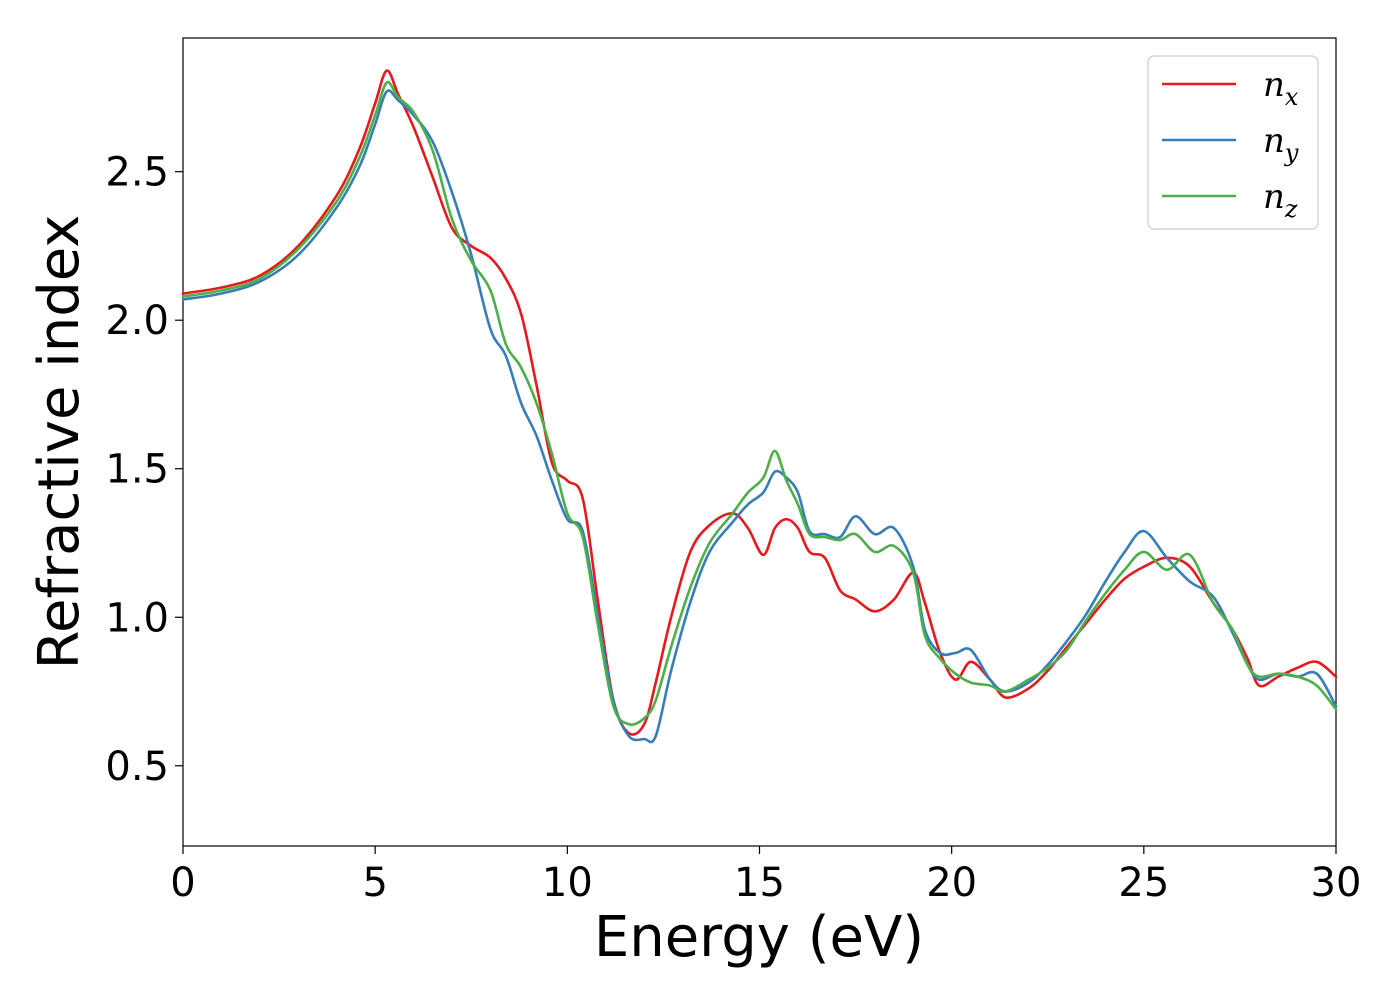 Image resolution: width=1400 pixels, height=1000 pixels. Describe the element at coordinates (137, 173) in the screenshot. I see `y-tick-label: 2.5` at that location.